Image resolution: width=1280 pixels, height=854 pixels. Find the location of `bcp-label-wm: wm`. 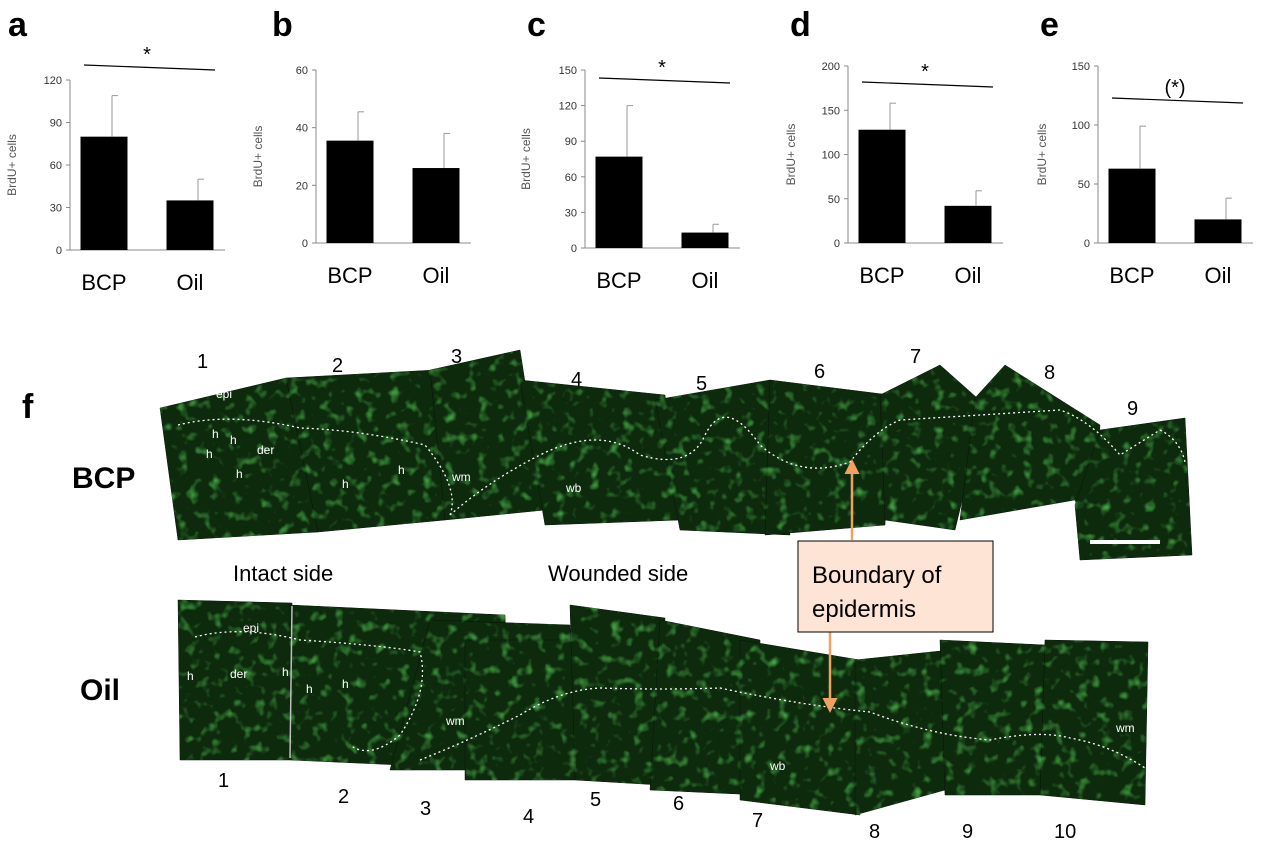

bcp-label-wm: wm is located at coordinates (461, 477).